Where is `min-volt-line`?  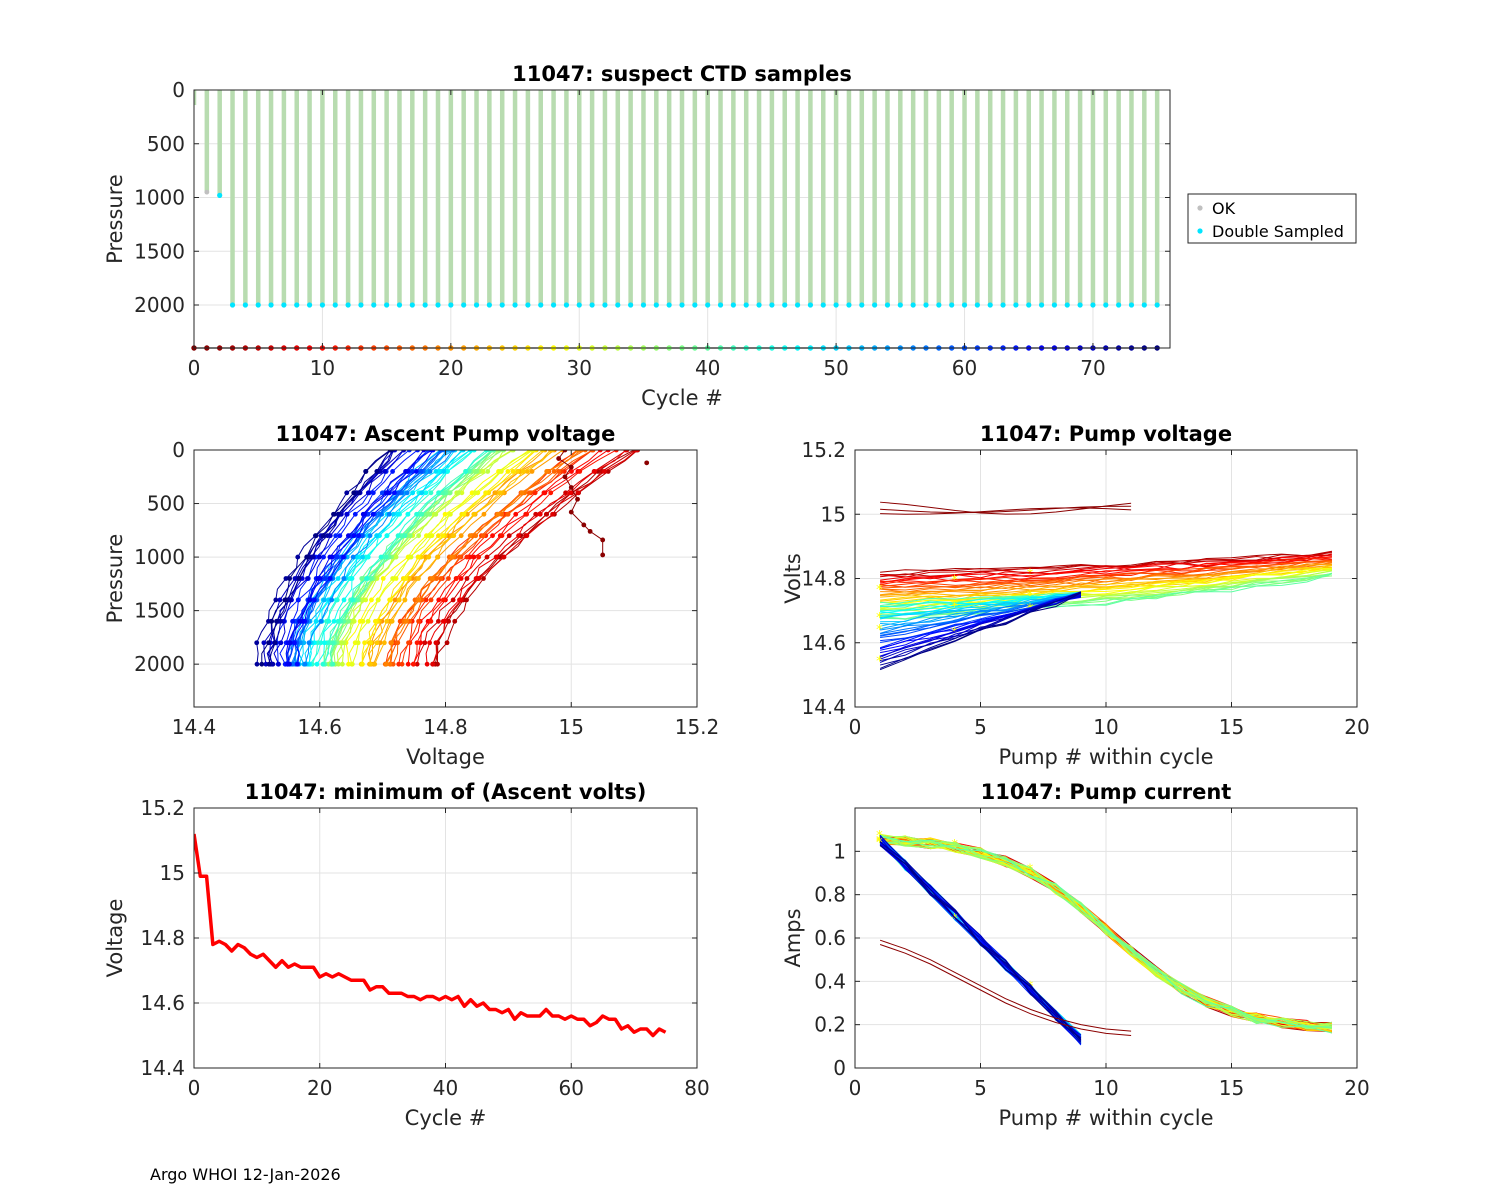 min-volt-line is located at coordinates (430, 935).